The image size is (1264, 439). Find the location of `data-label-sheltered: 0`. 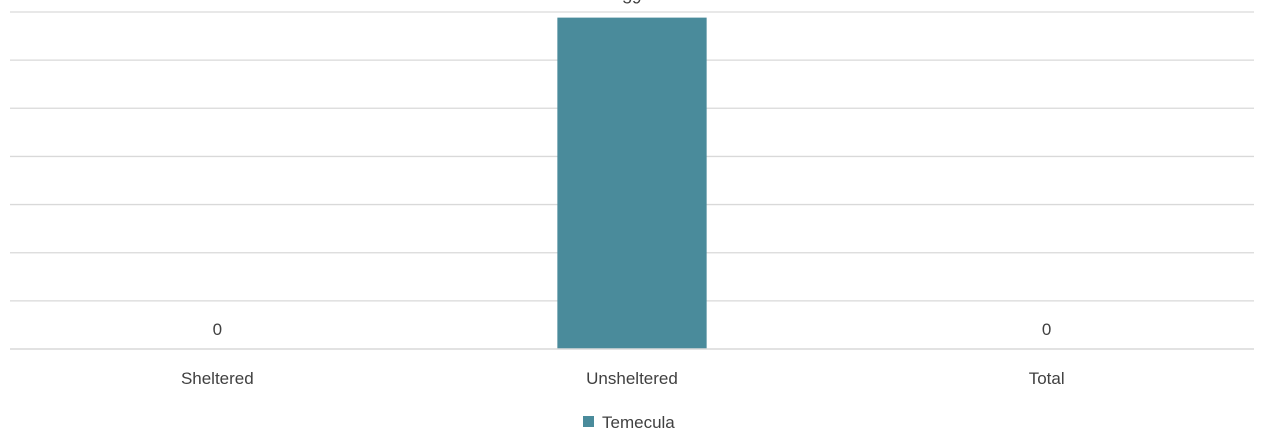

data-label-sheltered: 0 is located at coordinates (217, 329).